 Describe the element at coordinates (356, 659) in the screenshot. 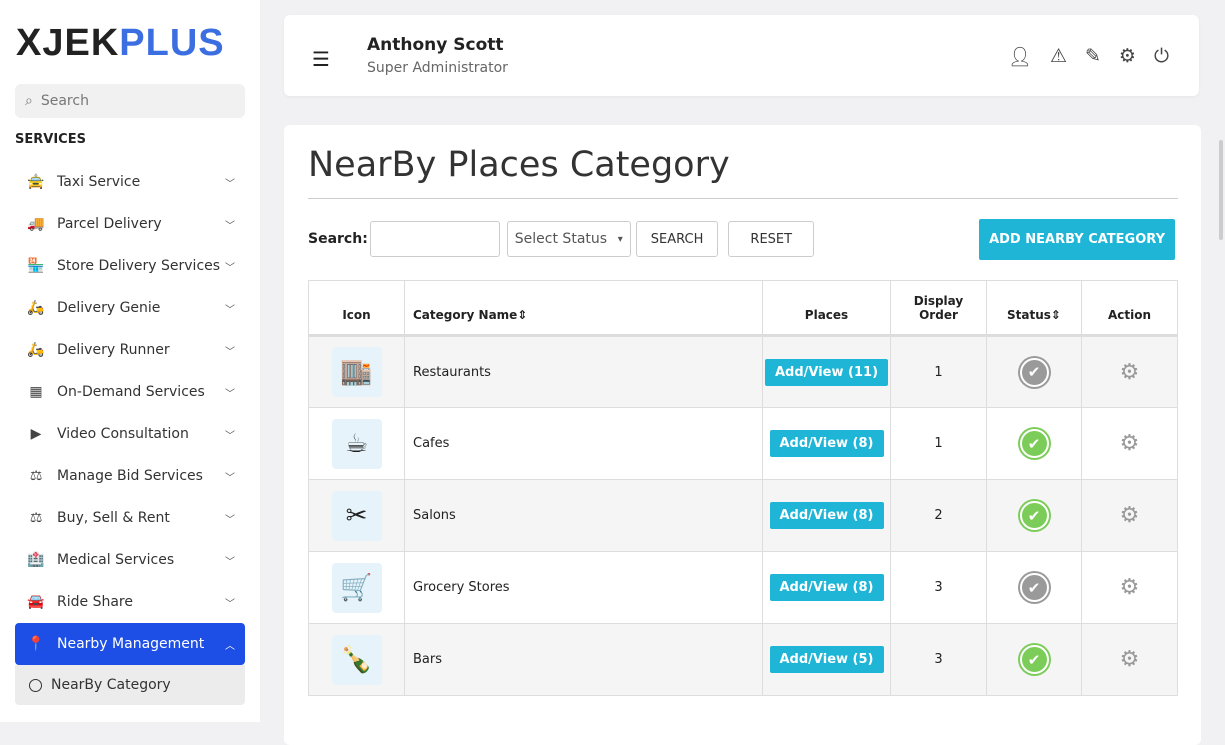

I see `category-icon: 🍾` at that location.